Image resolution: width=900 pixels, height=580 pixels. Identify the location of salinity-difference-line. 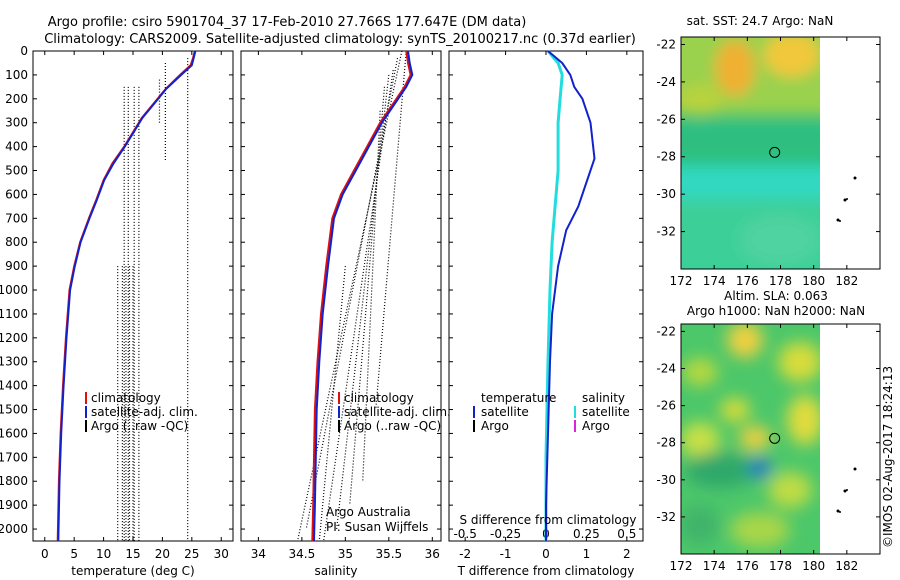
(554, 295).